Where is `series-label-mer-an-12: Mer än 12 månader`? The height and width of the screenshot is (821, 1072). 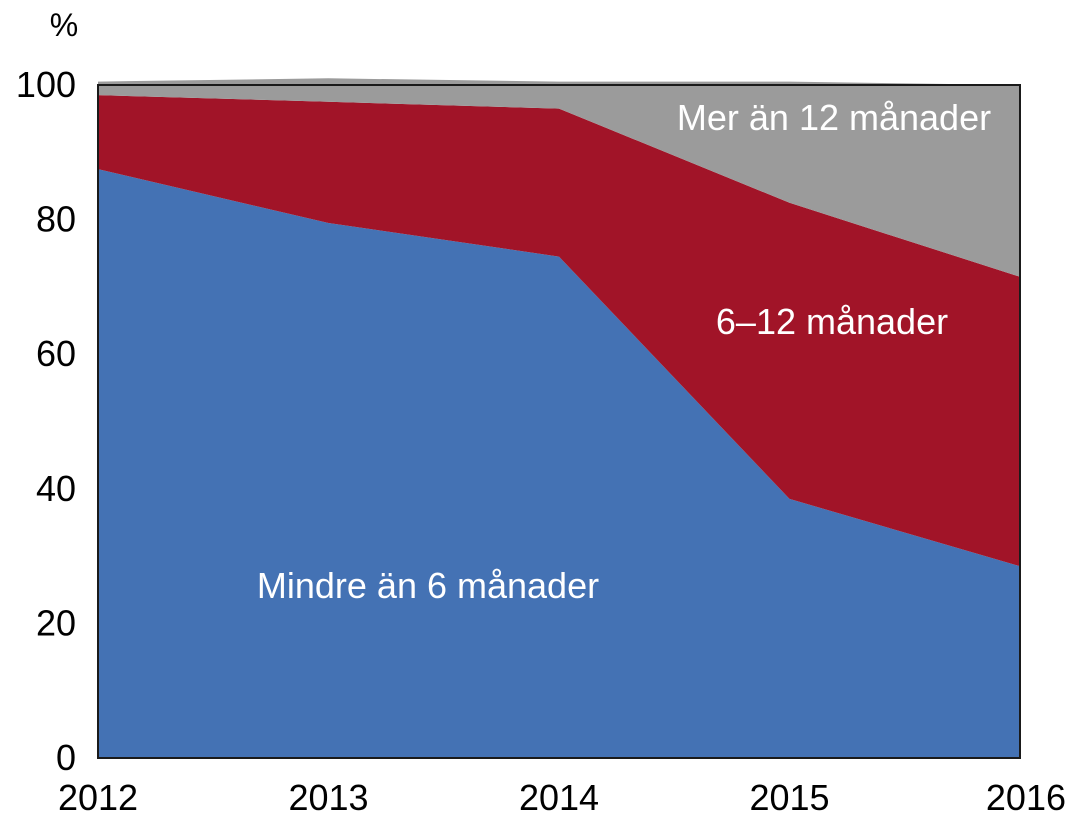
series-label-mer-an-12: Mer än 12 månader is located at coordinates (834, 117).